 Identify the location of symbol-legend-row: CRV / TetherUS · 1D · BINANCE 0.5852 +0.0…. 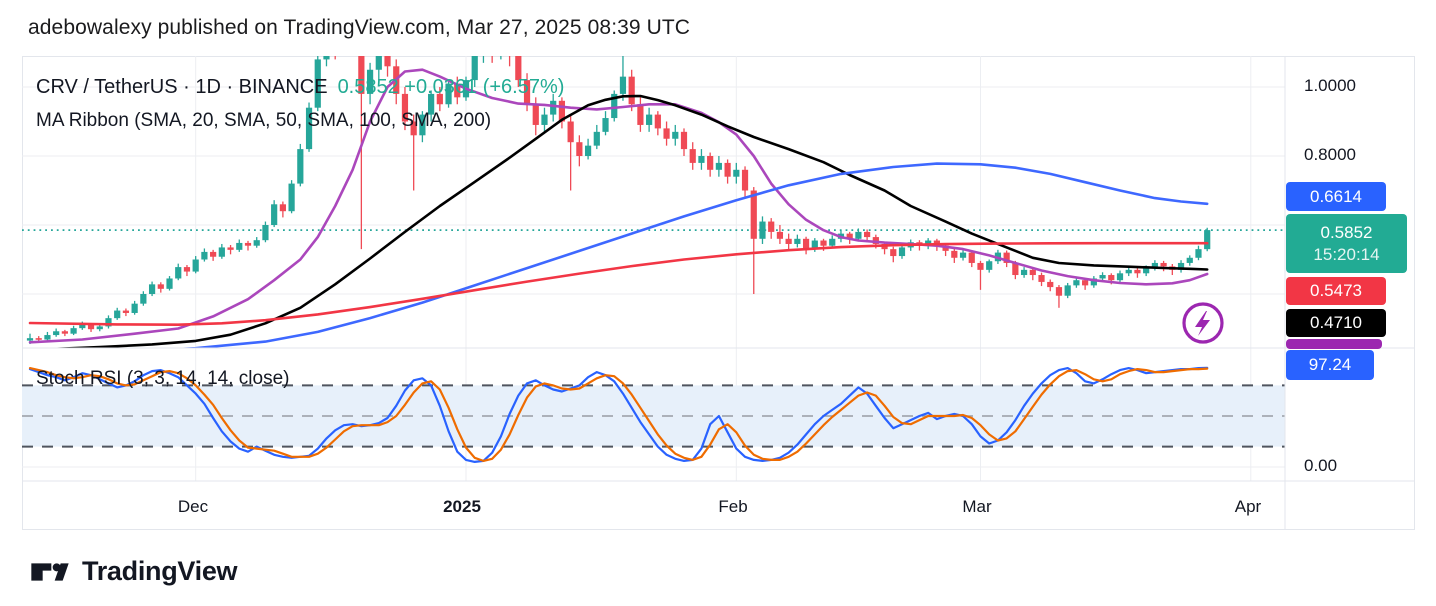
(300, 87).